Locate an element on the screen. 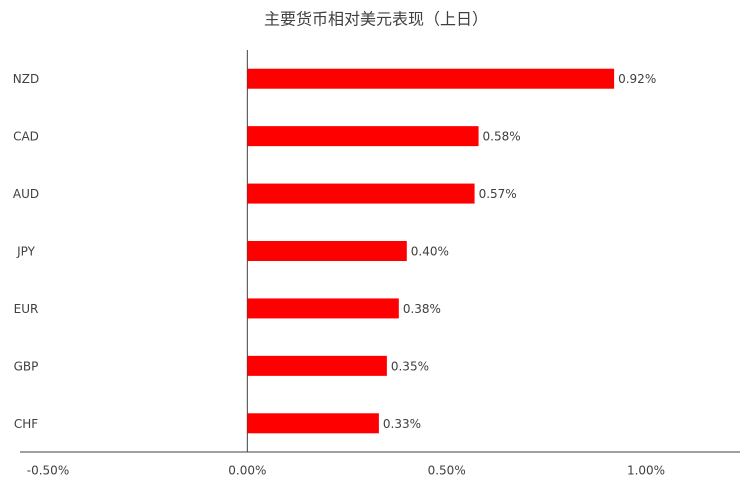 This screenshot has width=752, height=491. value-label: 0.58% is located at coordinates (502, 137).